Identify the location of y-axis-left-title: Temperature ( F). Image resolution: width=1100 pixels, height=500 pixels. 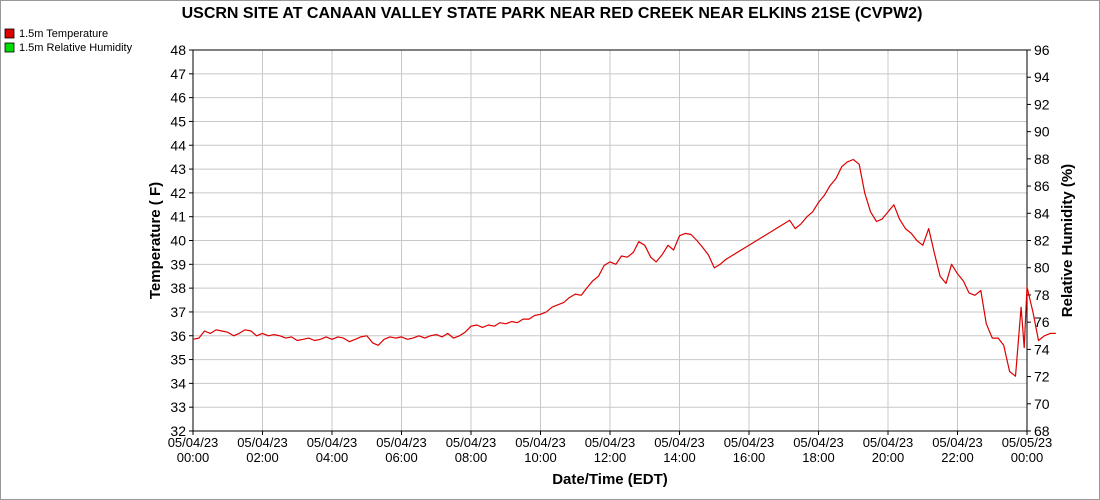
(155, 240).